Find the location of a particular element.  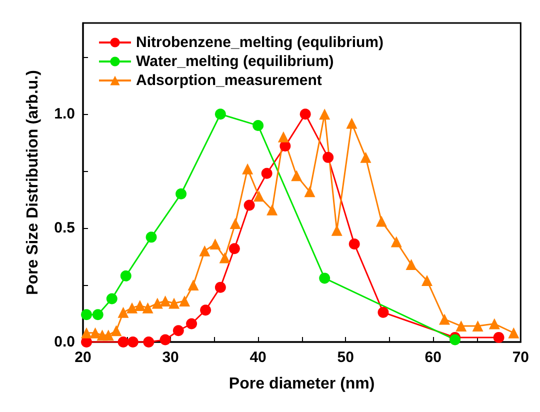

y-axis-title: Pore Size Distribution (arb.u.) is located at coordinates (33, 182).